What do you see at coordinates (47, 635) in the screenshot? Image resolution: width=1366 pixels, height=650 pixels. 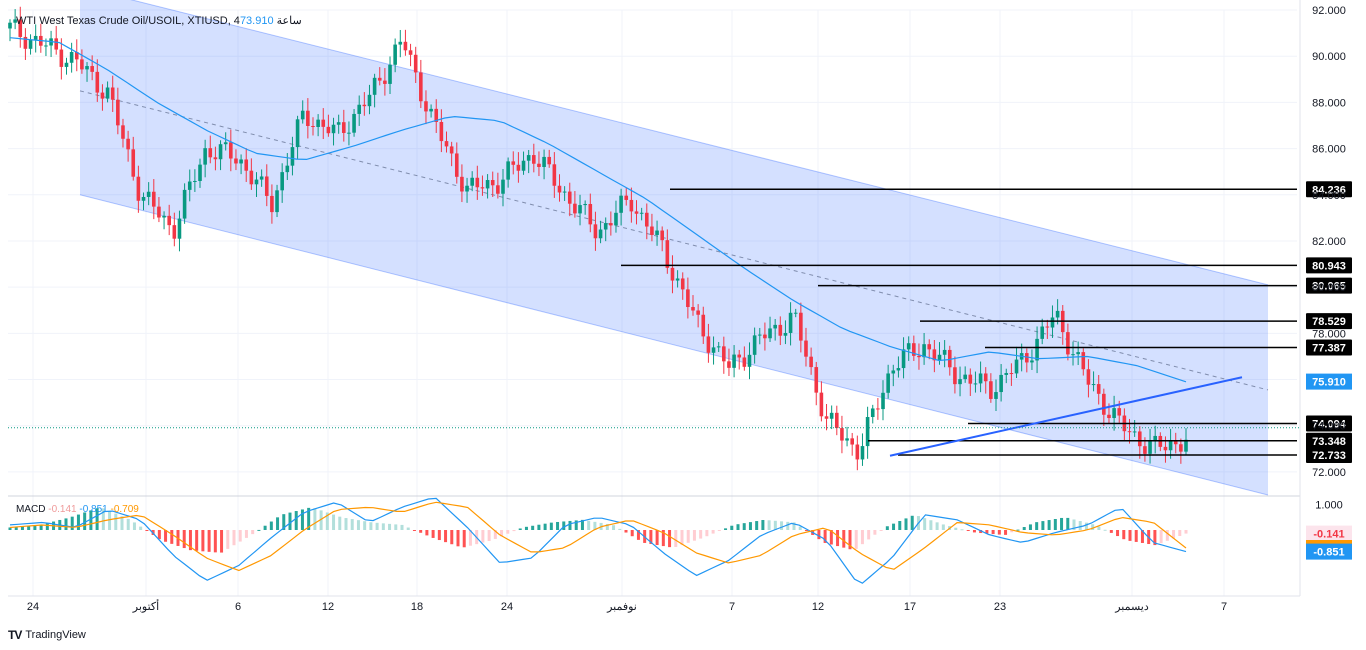 I see `tradingview-brand: TV TradingView` at bounding box center [47, 635].